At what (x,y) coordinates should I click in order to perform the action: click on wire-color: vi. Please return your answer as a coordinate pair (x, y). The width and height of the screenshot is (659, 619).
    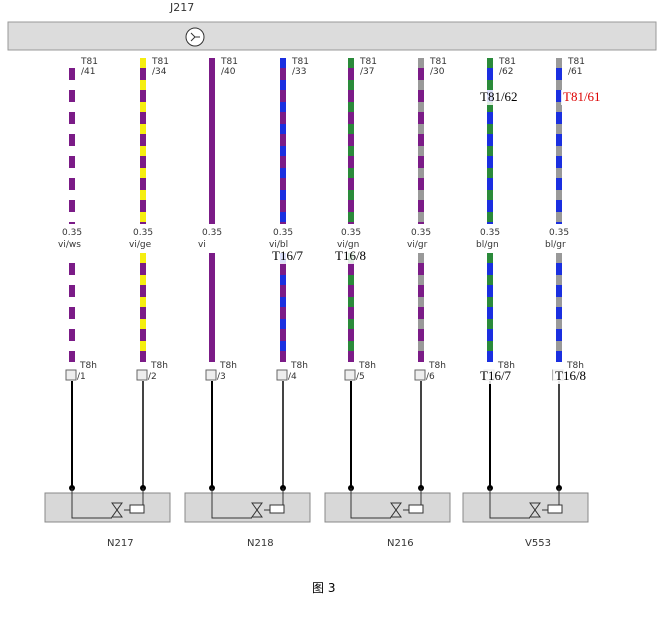
    Looking at the image, I should click on (202, 245).